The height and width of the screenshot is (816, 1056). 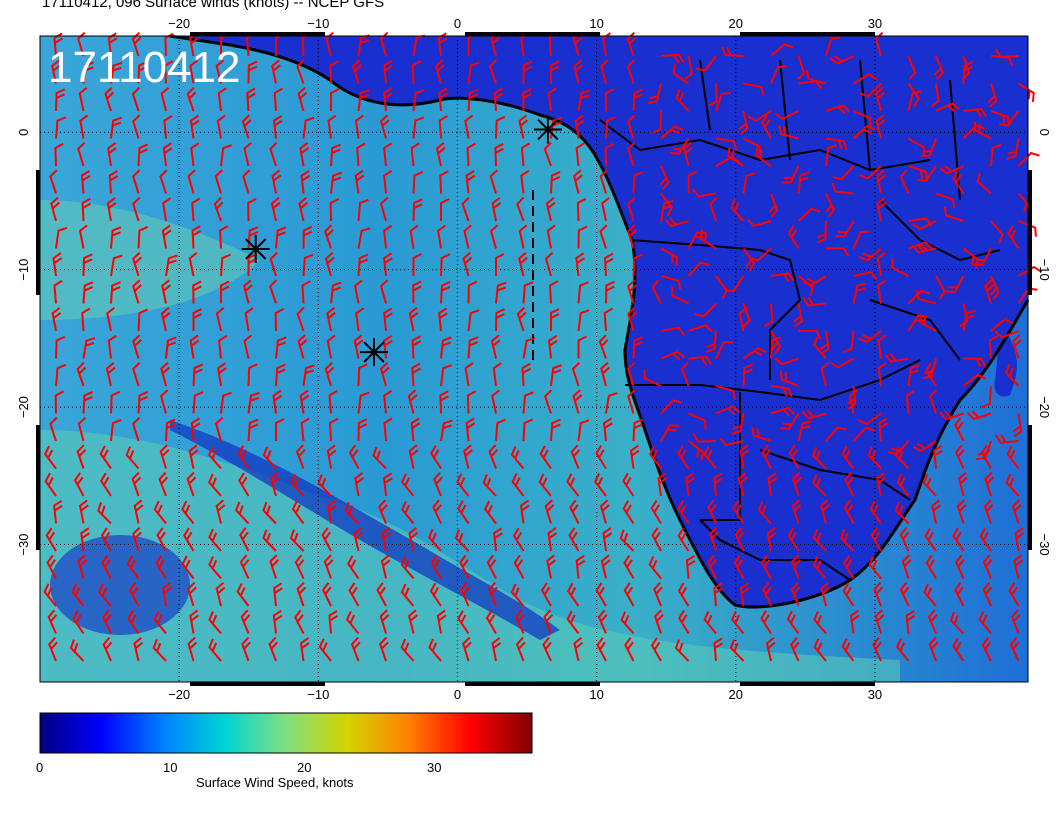 What do you see at coordinates (1044, 270) in the screenshot?
I see `lat-tick-label: −10` at bounding box center [1044, 270].